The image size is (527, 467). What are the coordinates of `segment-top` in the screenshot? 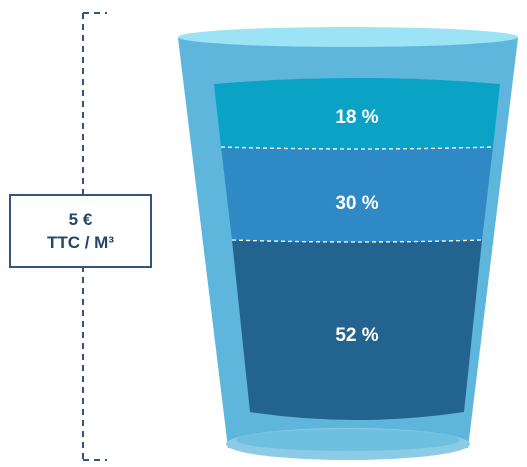 It's located at (357, 113).